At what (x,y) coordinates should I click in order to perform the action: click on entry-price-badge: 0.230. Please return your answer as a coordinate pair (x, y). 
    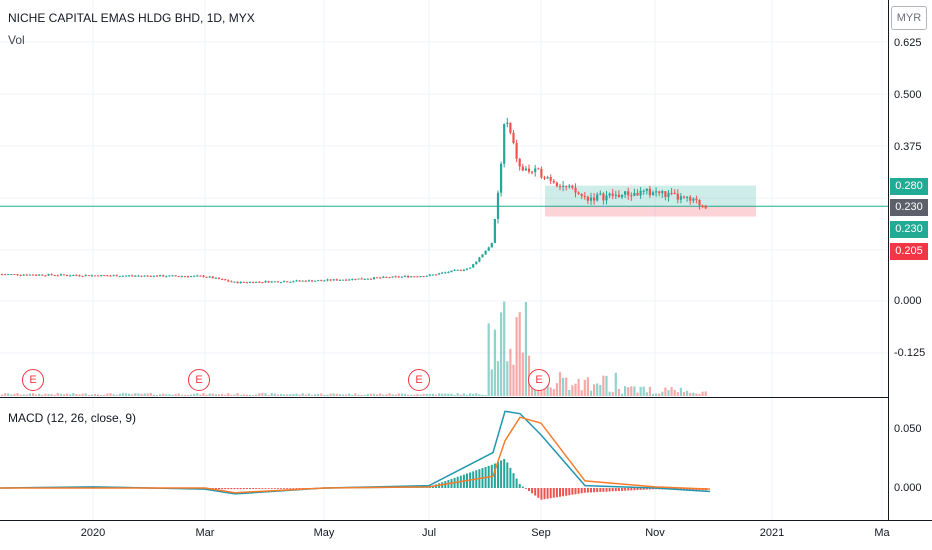
    Looking at the image, I should click on (909, 229).